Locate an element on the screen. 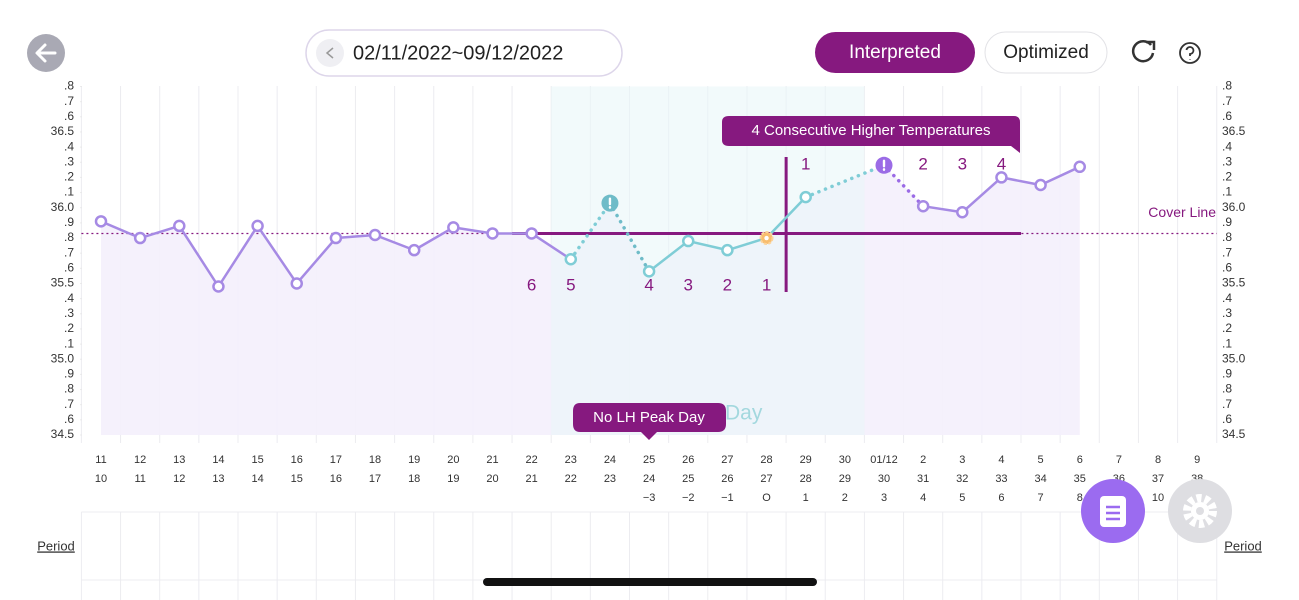 The width and height of the screenshot is (1299, 600). tab-optimized is located at coordinates (1046, 52).